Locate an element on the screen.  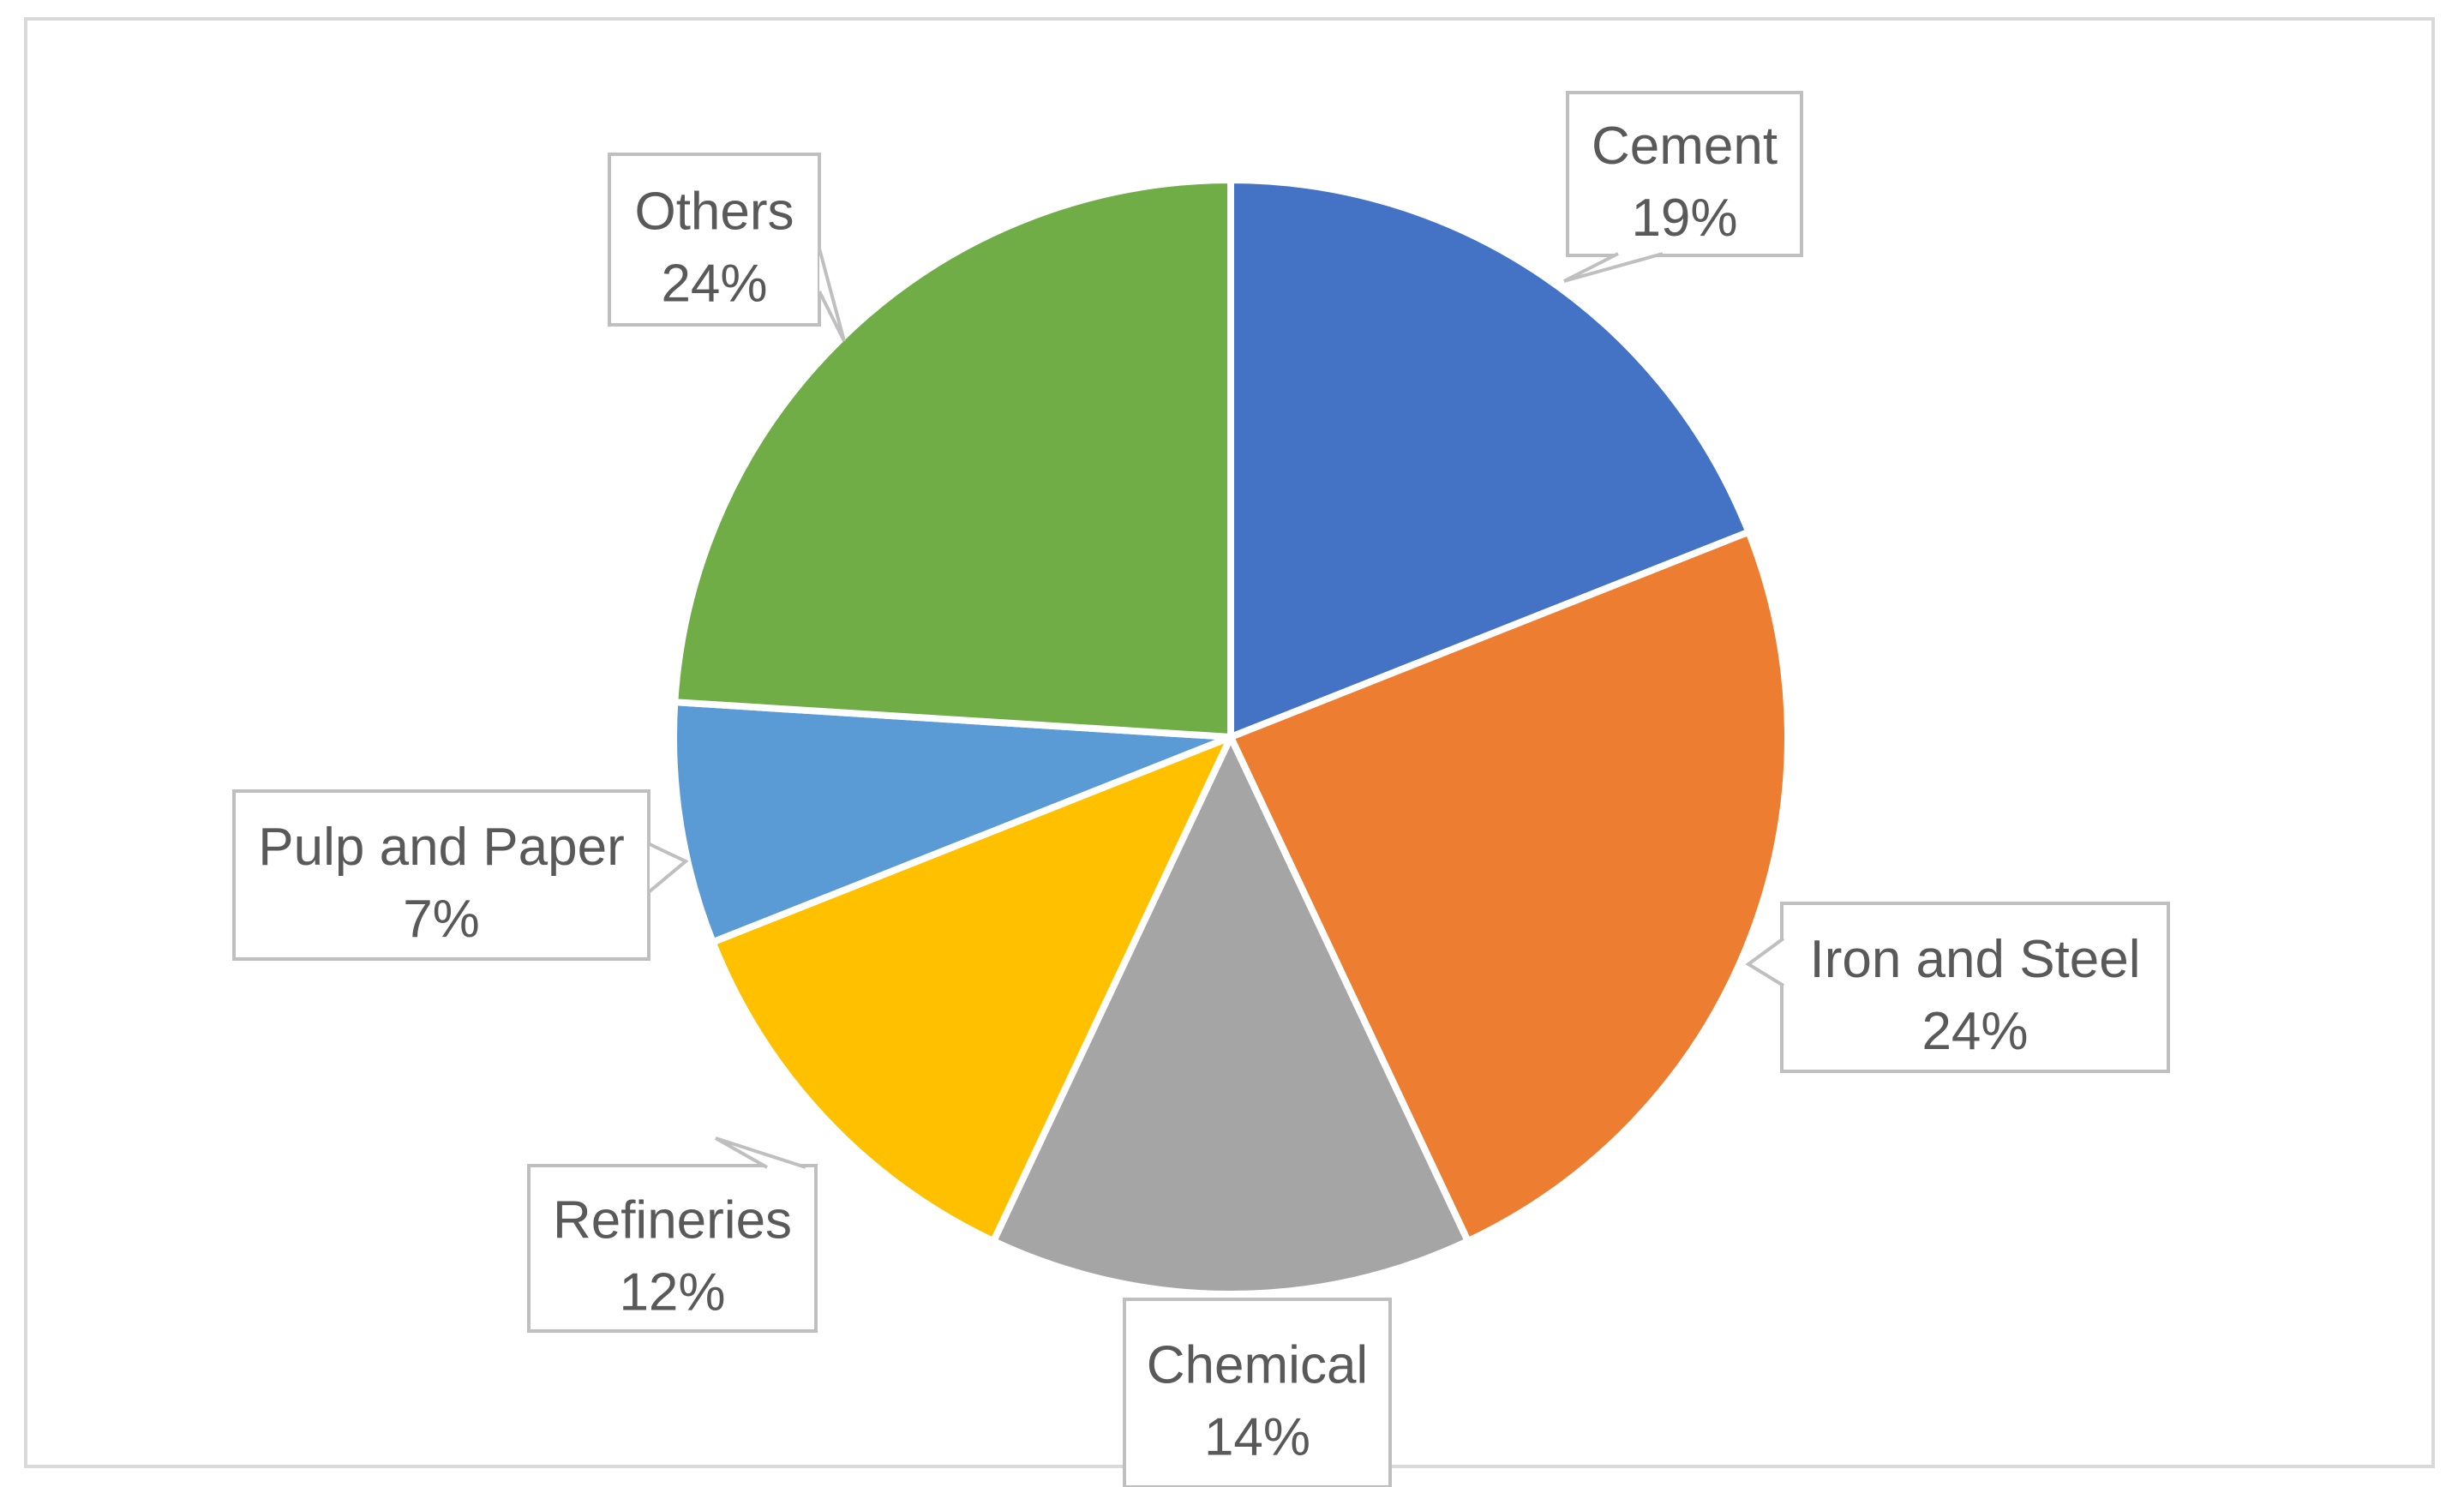
data-label-percent: 7% is located at coordinates (441, 919).